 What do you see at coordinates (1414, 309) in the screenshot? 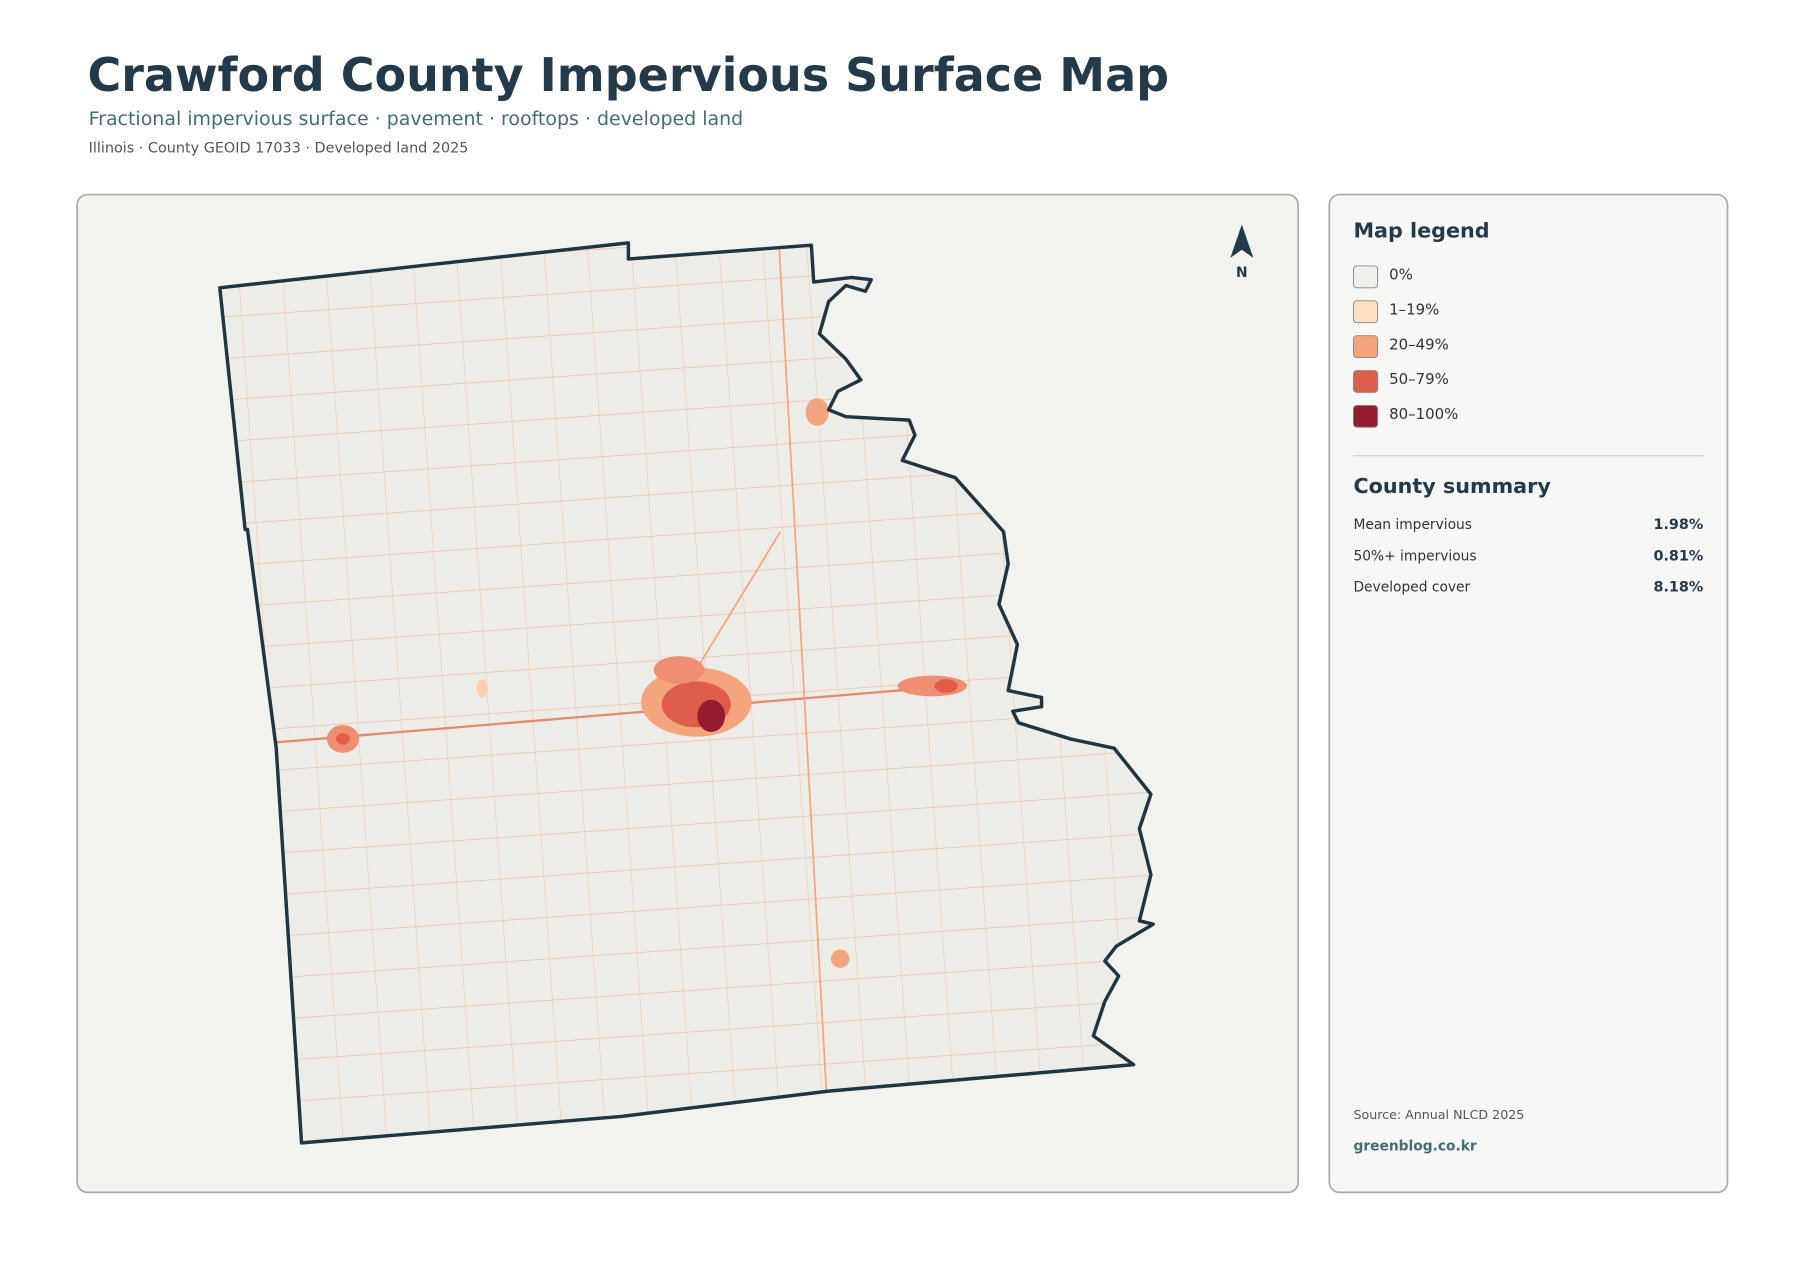
I see `legend-label: 1–19%` at bounding box center [1414, 309].